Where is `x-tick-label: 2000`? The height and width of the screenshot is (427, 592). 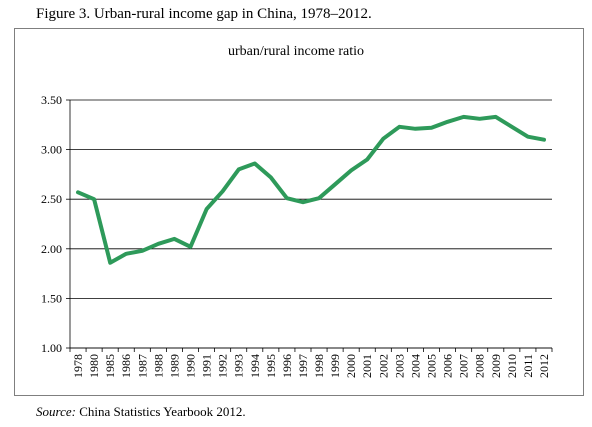
x-tick-label: 2000 is located at coordinates (351, 366).